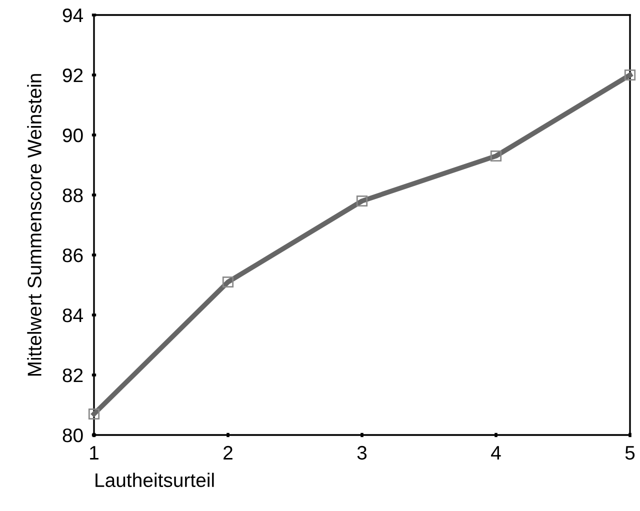 The width and height of the screenshot is (640, 511). What do you see at coordinates (72, 255) in the screenshot?
I see `y-tick-label: 86` at bounding box center [72, 255].